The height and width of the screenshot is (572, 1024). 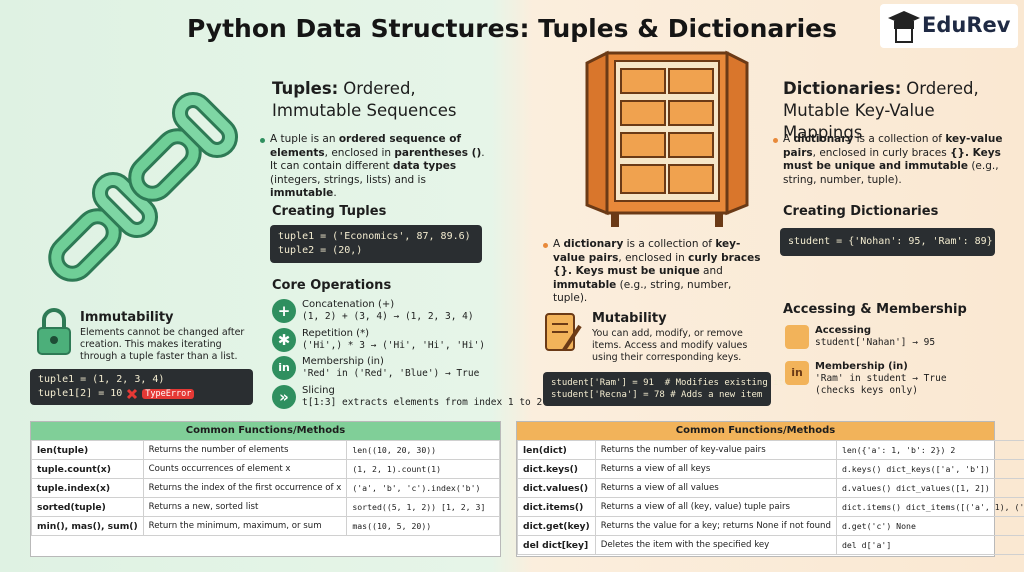 What do you see at coordinates (875, 342) in the screenshot?
I see `access-line: student['Nahan'] → 95` at bounding box center [875, 342].